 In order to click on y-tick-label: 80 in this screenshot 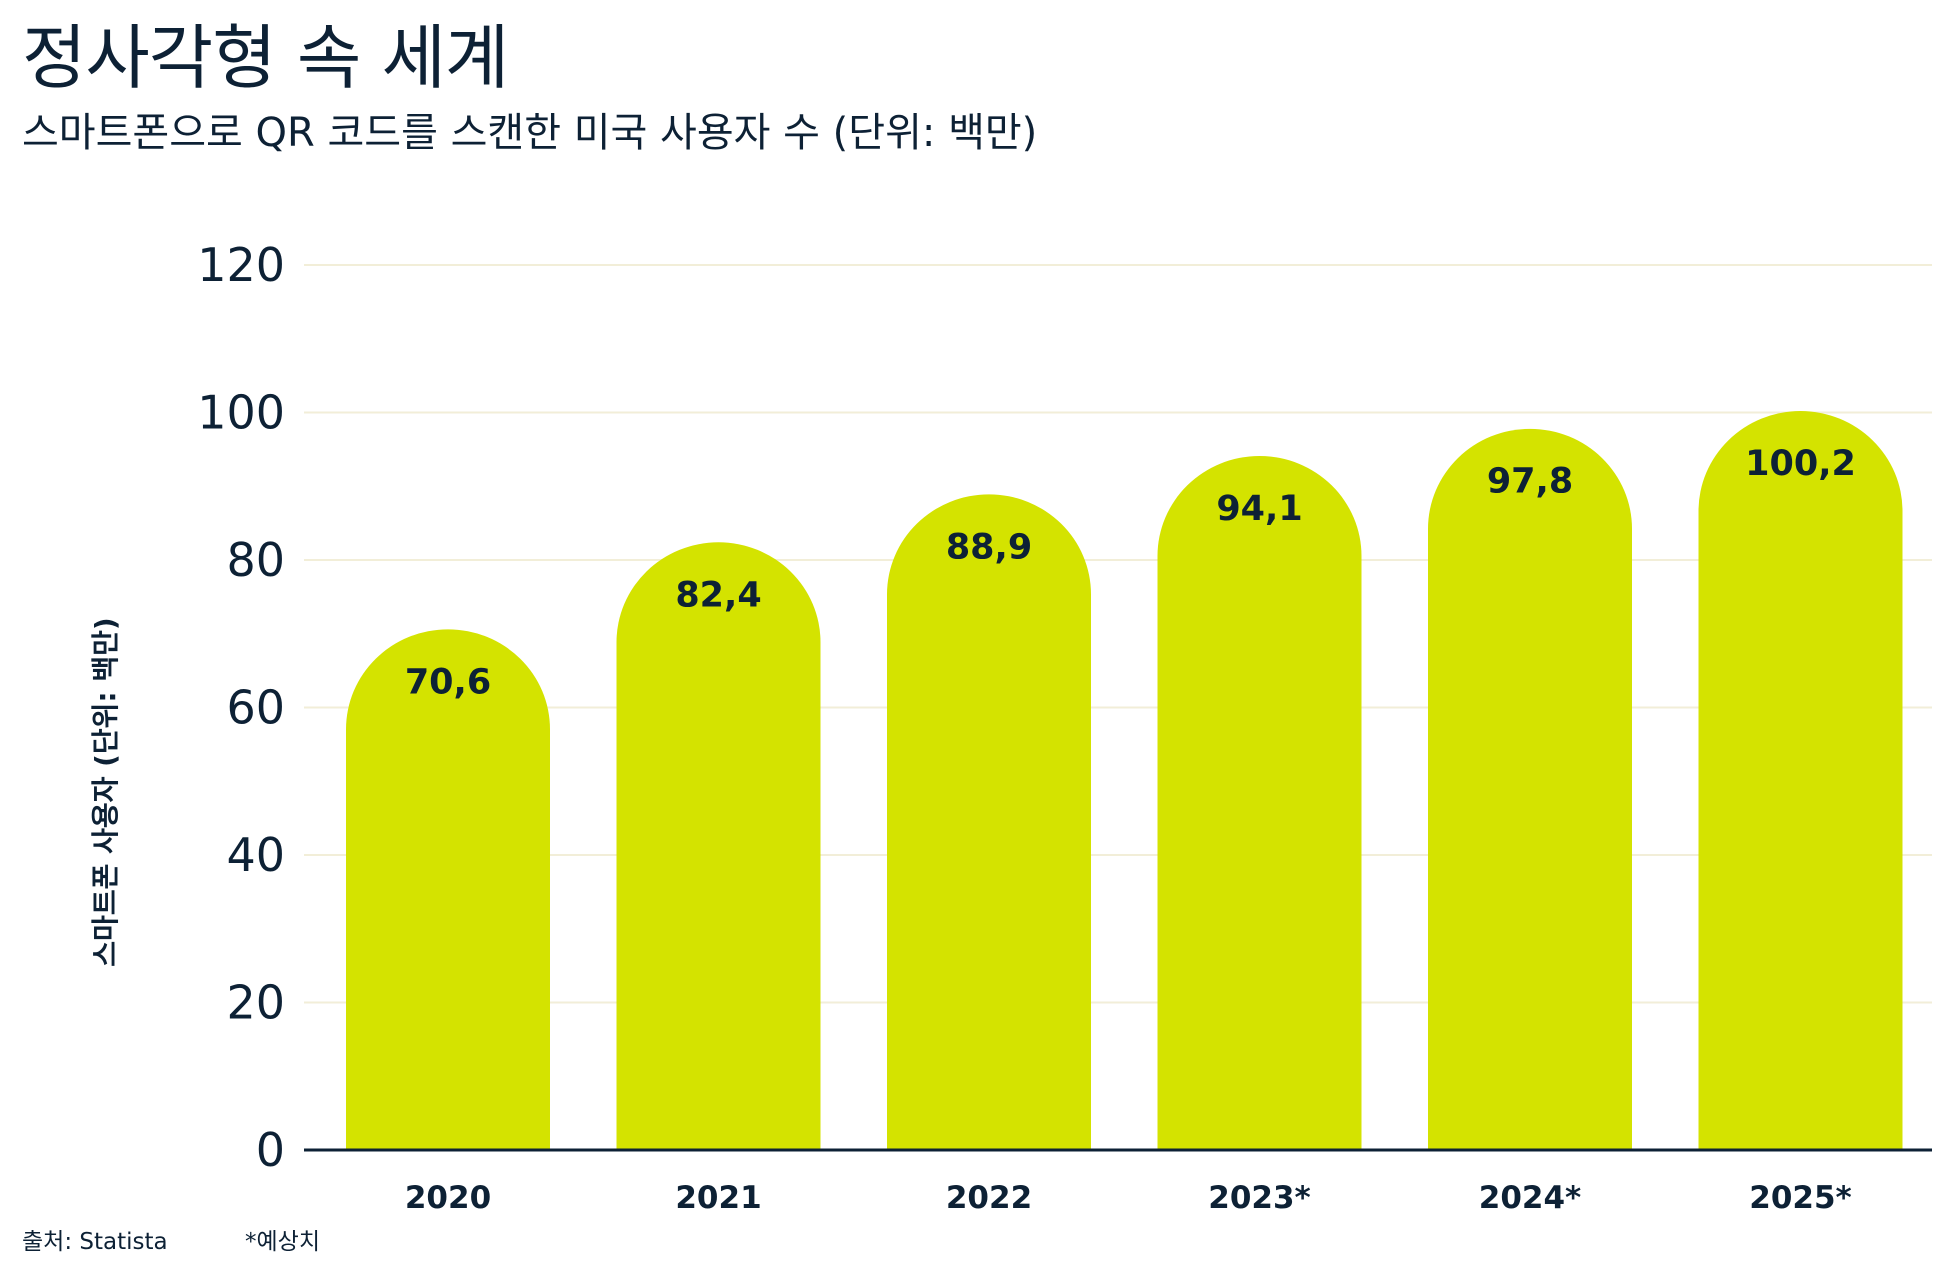, I will do `click(255, 560)`.